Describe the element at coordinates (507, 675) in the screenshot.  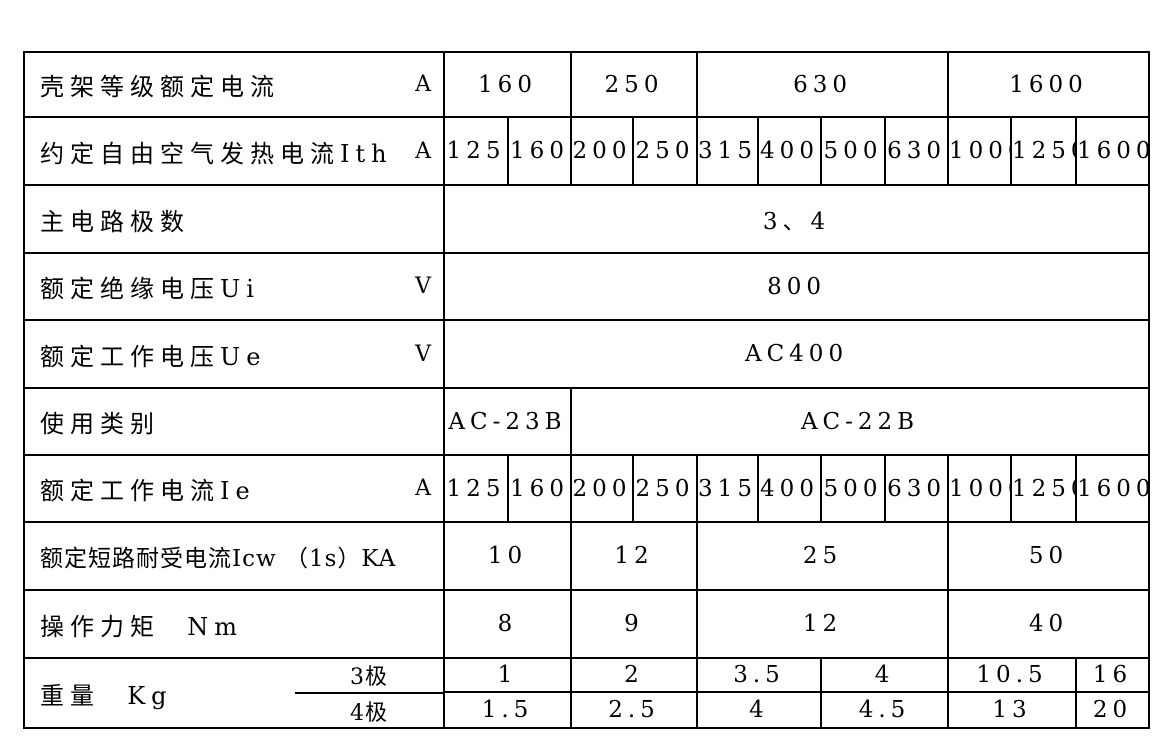
I see `cell-weight-3pole: 1` at that location.